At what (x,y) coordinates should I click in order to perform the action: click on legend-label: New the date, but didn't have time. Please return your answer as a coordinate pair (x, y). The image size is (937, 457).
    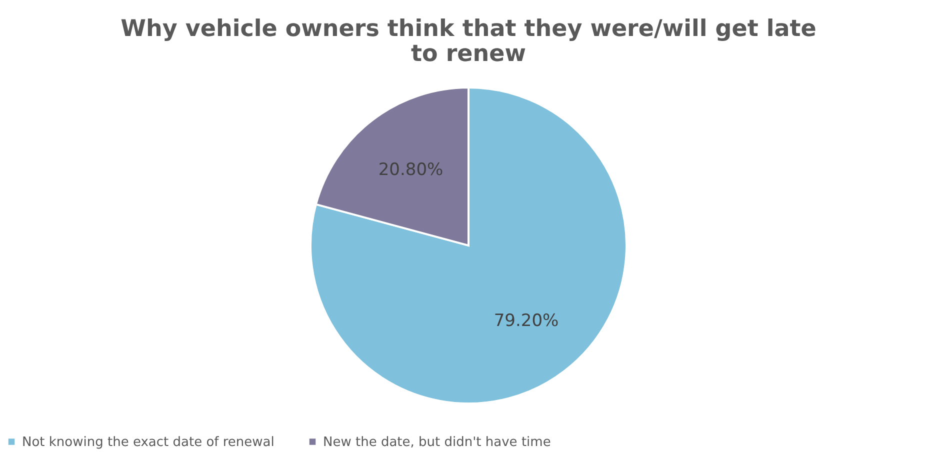
    Looking at the image, I should click on (437, 442).